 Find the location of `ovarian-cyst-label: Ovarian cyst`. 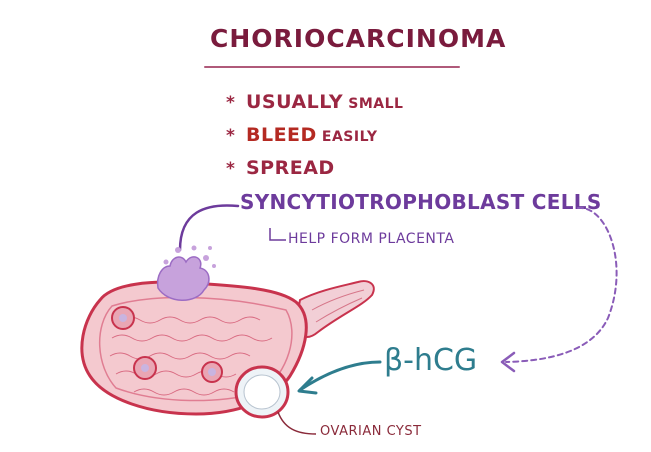

ovarian-cyst-label: Ovarian cyst is located at coordinates (371, 431).